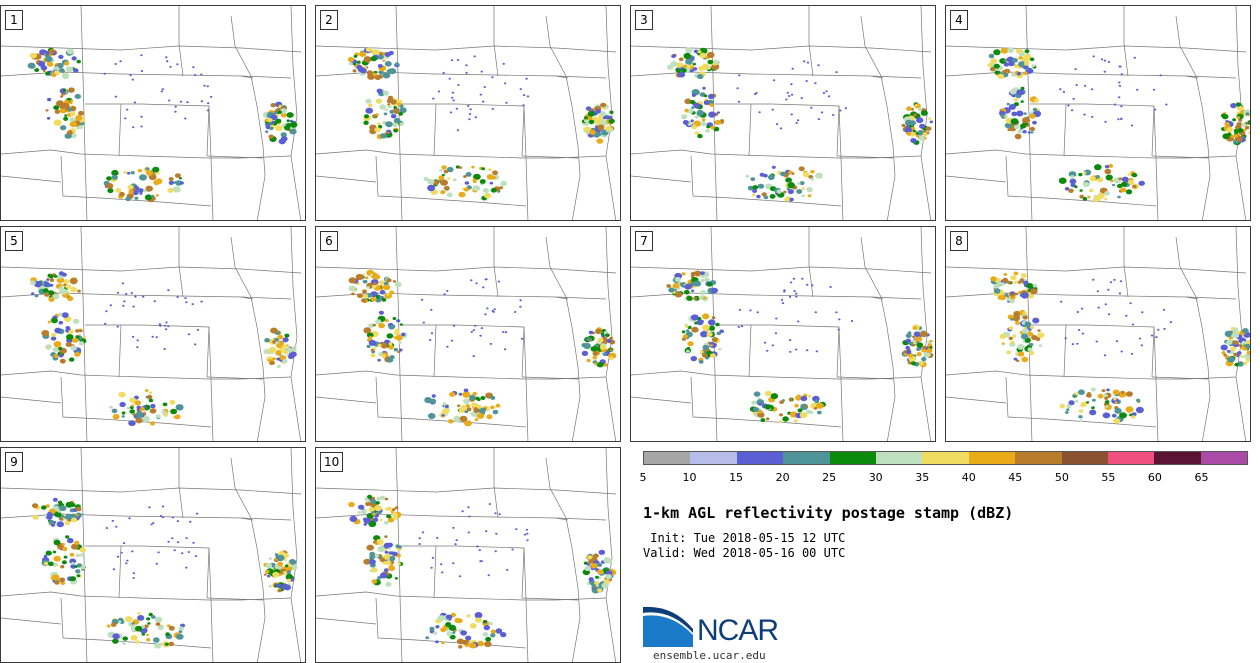 This screenshot has width=1260, height=663. What do you see at coordinates (899, 458) in the screenshot?
I see `colorbar-swatch` at bounding box center [899, 458].